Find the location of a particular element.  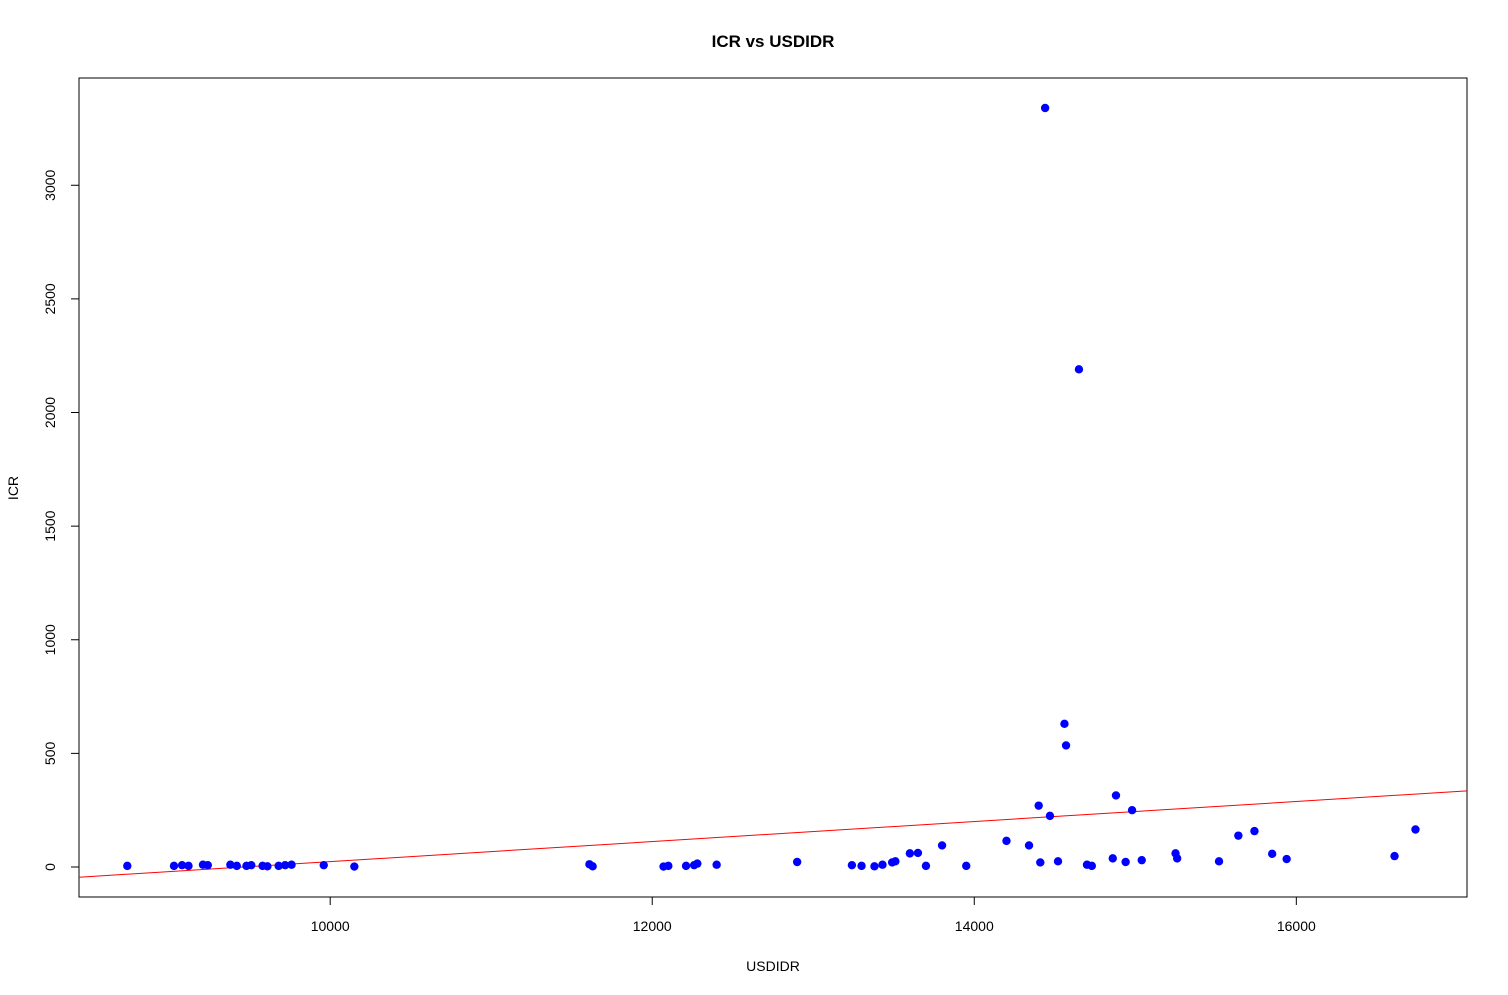

trend-line is located at coordinates (773, 834).